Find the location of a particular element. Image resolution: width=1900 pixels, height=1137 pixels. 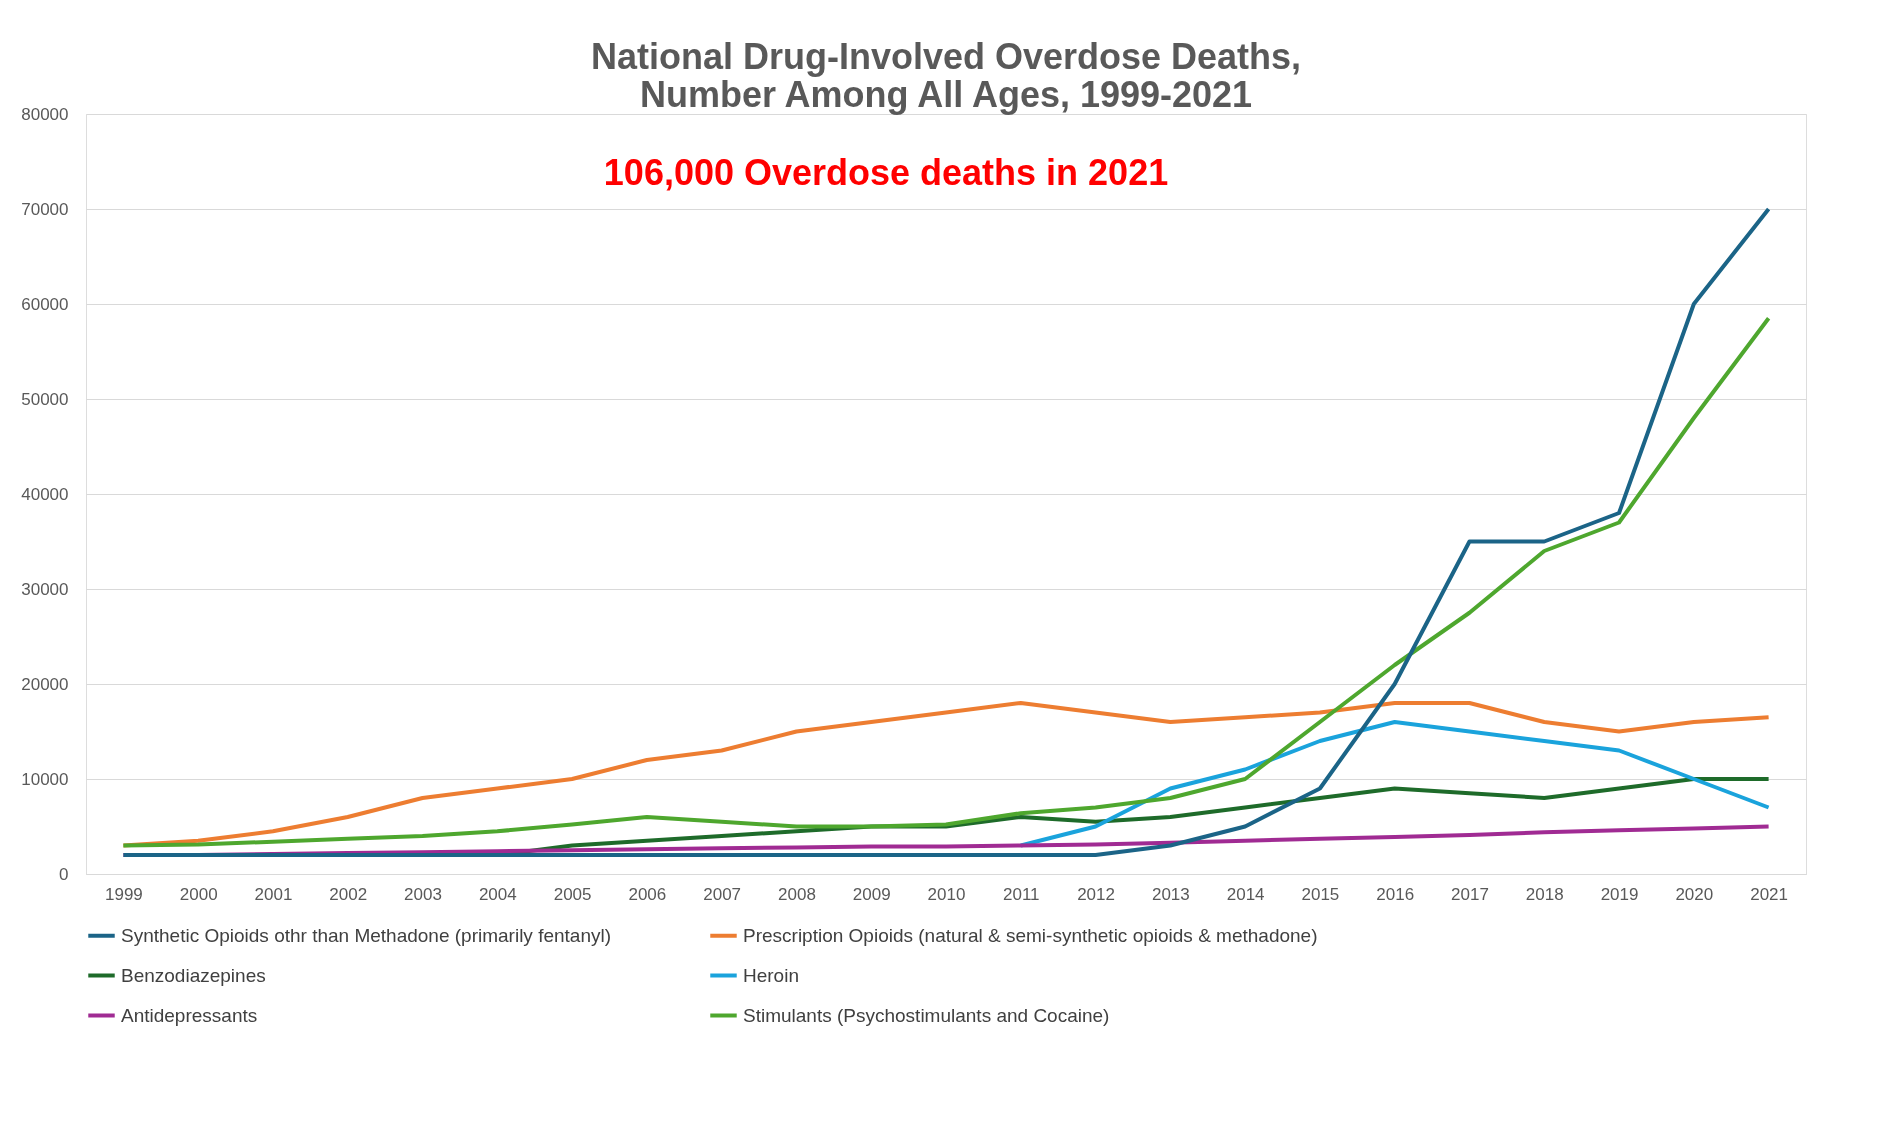

x-tick-label: 2015 is located at coordinates (1320, 894).